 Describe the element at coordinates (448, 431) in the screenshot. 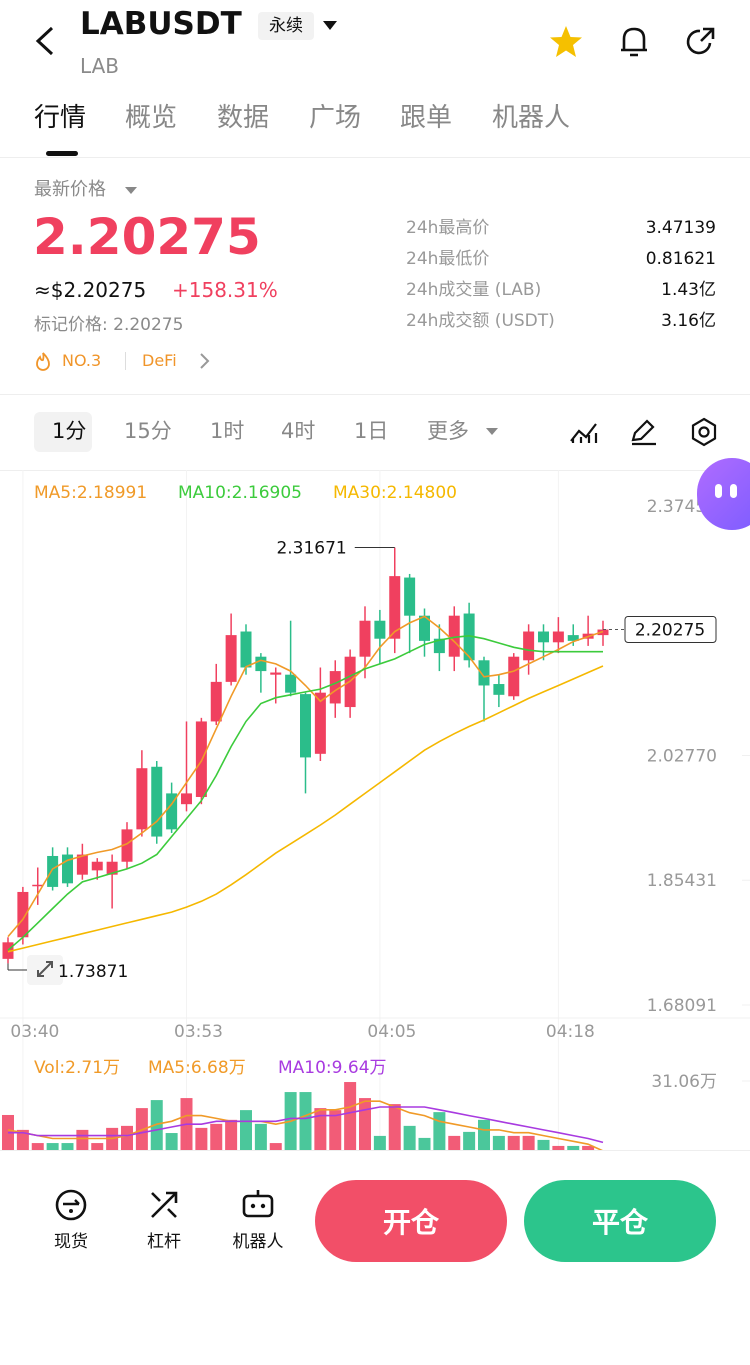

I see `interval: 更多` at that location.